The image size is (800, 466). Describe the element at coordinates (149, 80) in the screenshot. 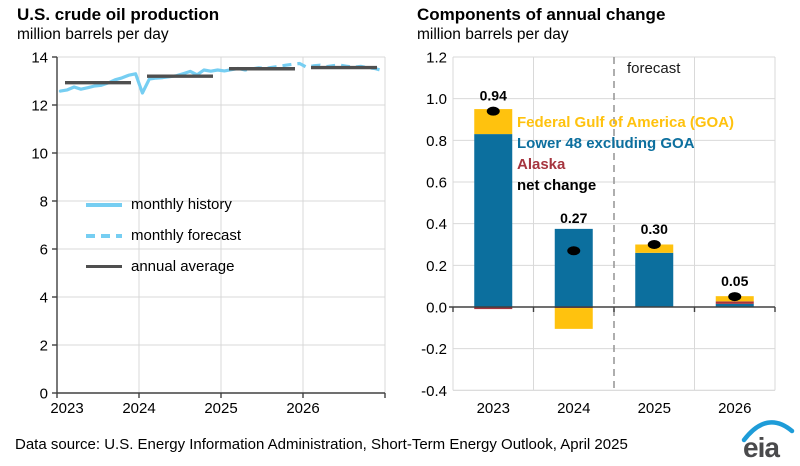

I see `monthly-history-line` at that location.